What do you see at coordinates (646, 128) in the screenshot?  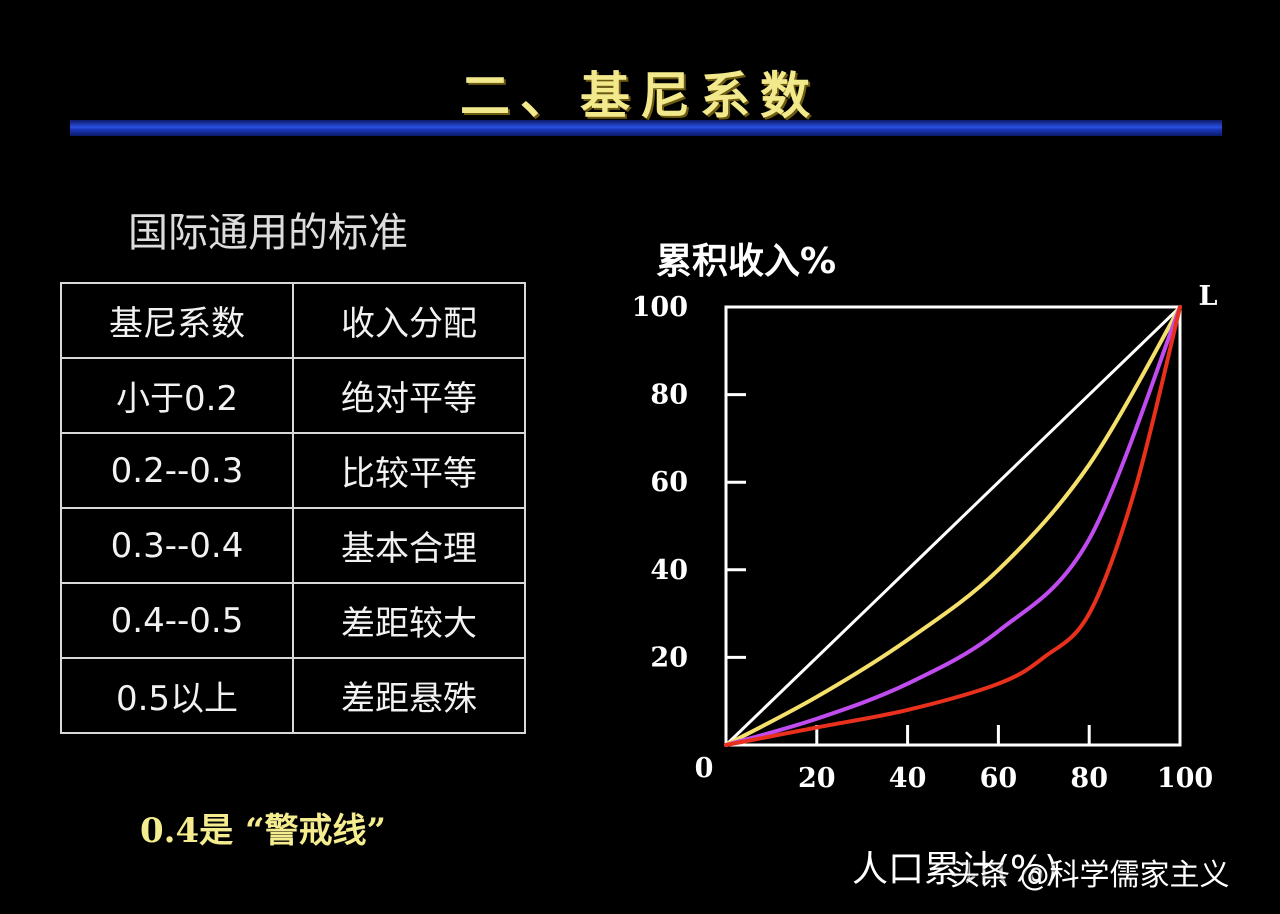 I see `title-divider` at bounding box center [646, 128].